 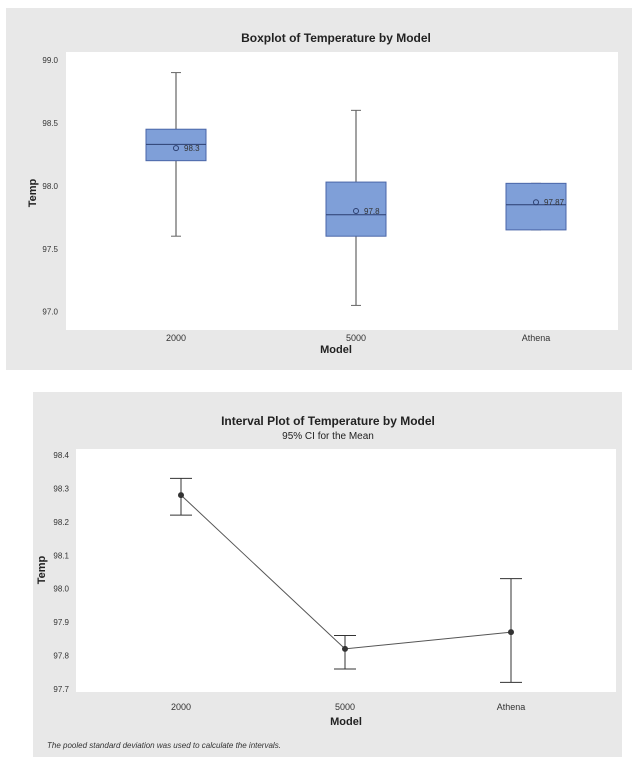 What do you see at coordinates (61, 656) in the screenshot?
I see `interval-y-tick: 97.8` at bounding box center [61, 656].